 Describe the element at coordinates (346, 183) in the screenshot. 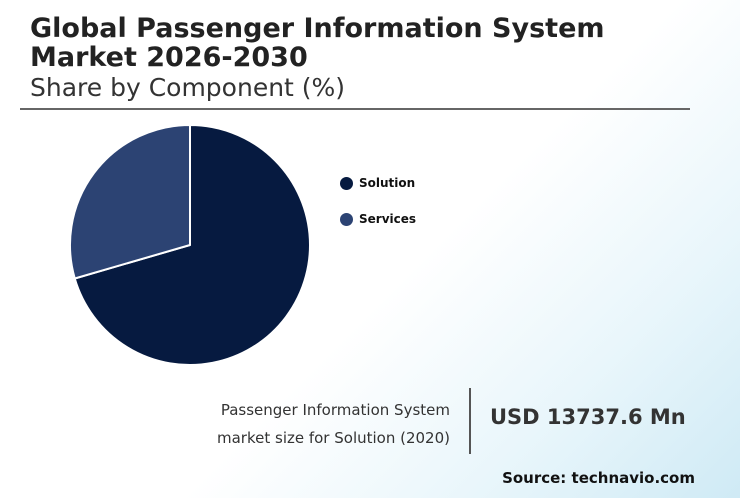

I see `legend-marker-solution` at that location.